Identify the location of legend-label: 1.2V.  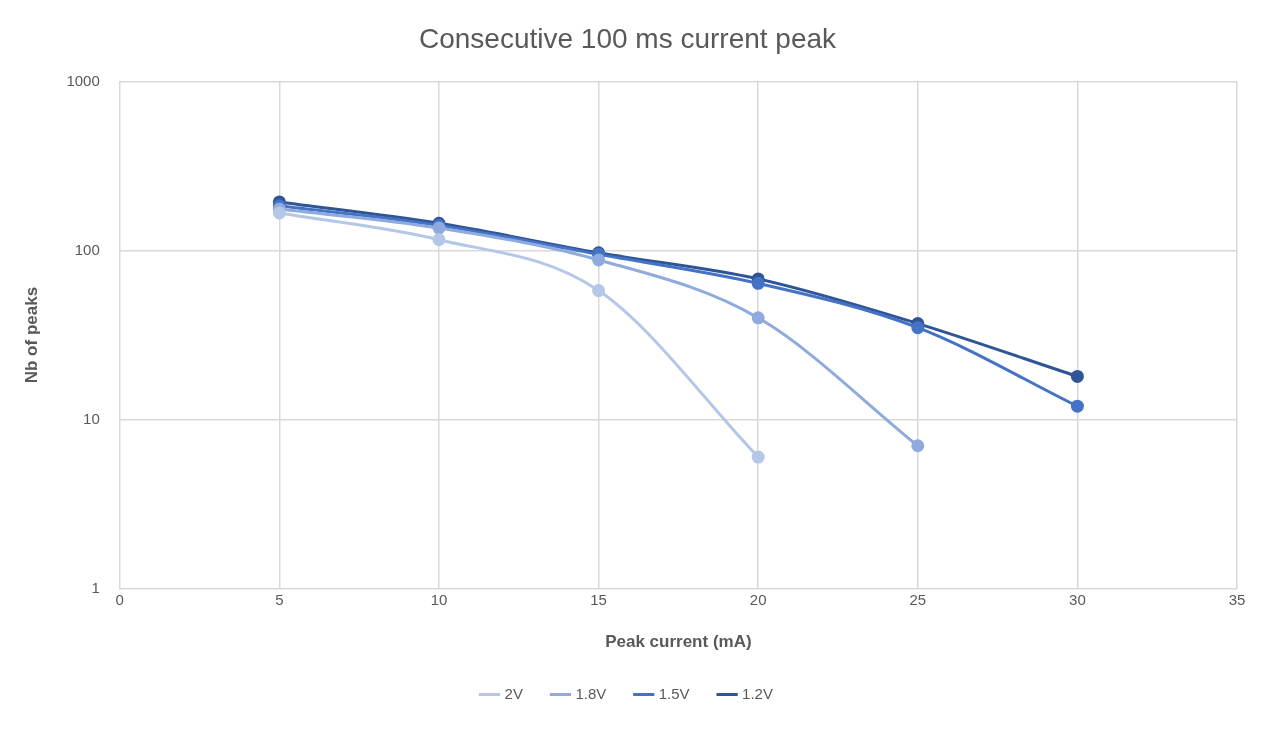
(757, 693).